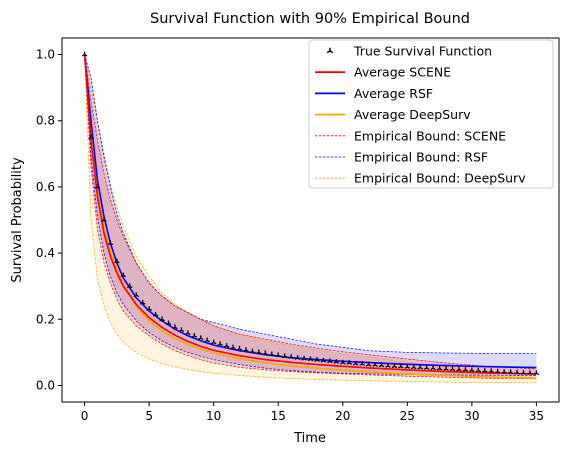  Describe the element at coordinates (440, 178) in the screenshot. I see `legend-label: Empirical Bound: DeepSurv` at that location.